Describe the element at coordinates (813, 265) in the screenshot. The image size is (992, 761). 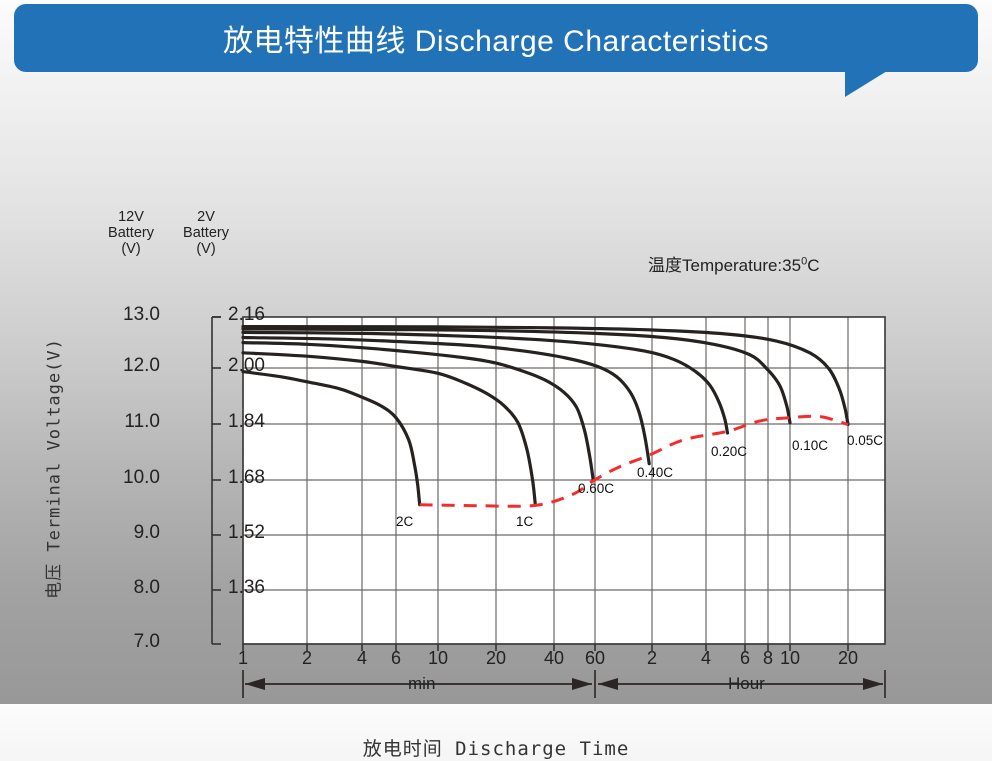
I see `temperature-unit: C` at that location.